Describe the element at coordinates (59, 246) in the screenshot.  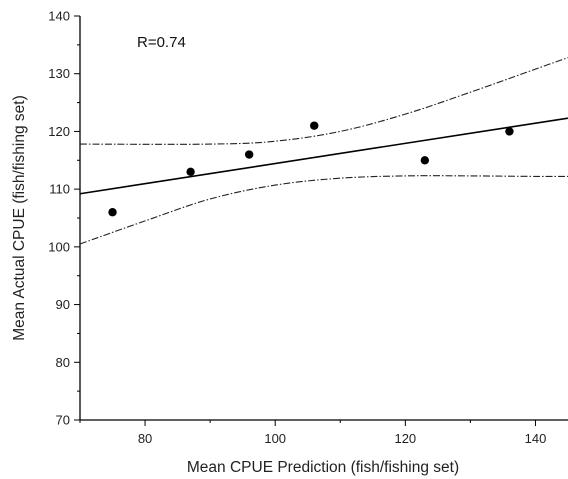
I see `y-tick-label: 100` at that location.